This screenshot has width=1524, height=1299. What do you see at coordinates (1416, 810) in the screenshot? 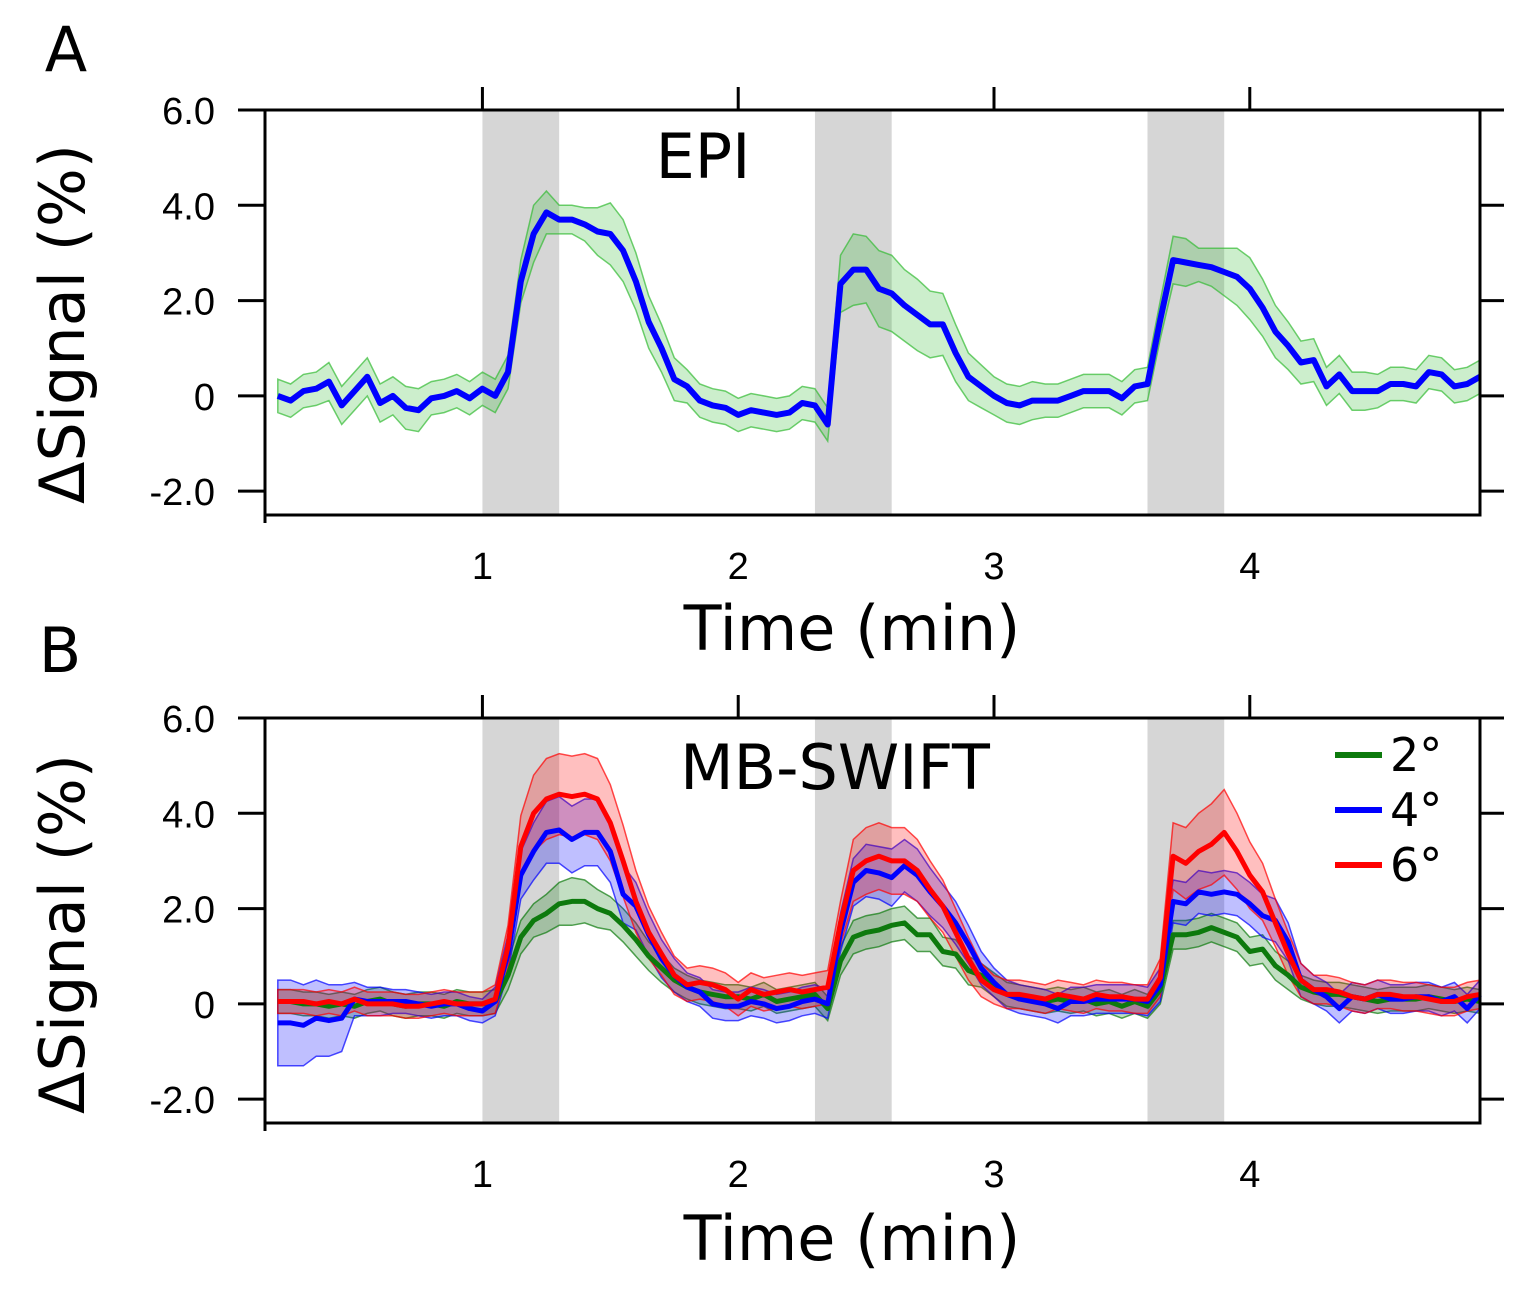
I see `legend-label: 4°` at bounding box center [1416, 810].